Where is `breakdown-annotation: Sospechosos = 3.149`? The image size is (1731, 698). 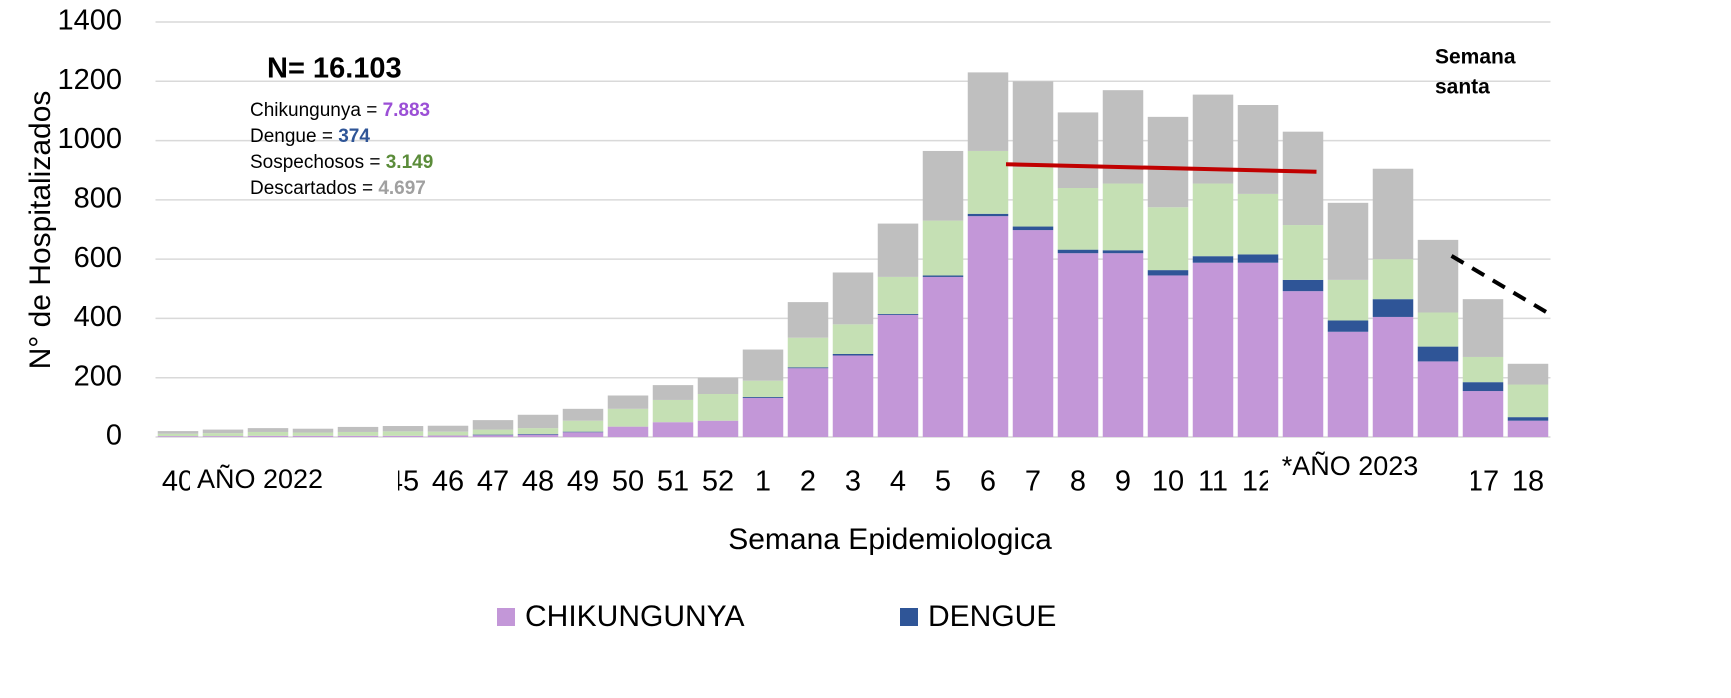 breakdown-annotation: Sospechosos = 3.149 is located at coordinates (341, 162).